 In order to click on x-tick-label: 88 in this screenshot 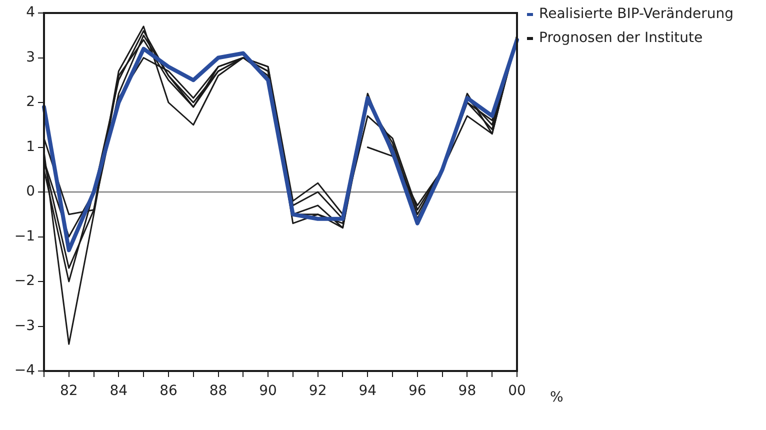, I will do `click(218, 391)`.